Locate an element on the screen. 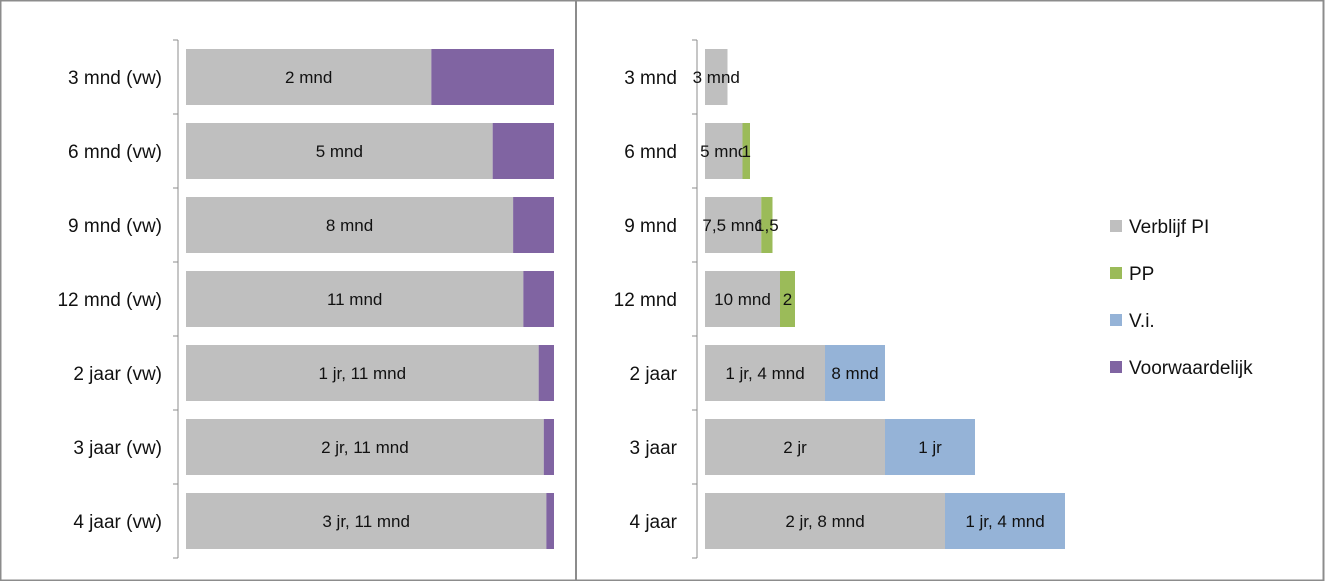 The height and width of the screenshot is (581, 1325). legend-swatch-v-i is located at coordinates (1116, 320).